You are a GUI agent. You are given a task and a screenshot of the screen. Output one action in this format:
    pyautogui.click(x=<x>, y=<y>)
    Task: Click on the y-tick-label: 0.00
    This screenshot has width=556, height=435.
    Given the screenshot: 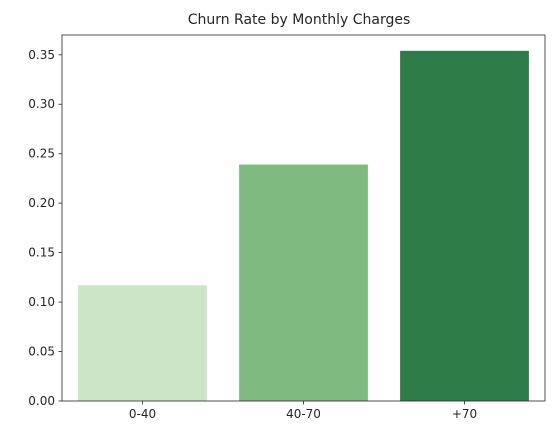 What is the action you would take?
    pyautogui.click(x=41, y=401)
    